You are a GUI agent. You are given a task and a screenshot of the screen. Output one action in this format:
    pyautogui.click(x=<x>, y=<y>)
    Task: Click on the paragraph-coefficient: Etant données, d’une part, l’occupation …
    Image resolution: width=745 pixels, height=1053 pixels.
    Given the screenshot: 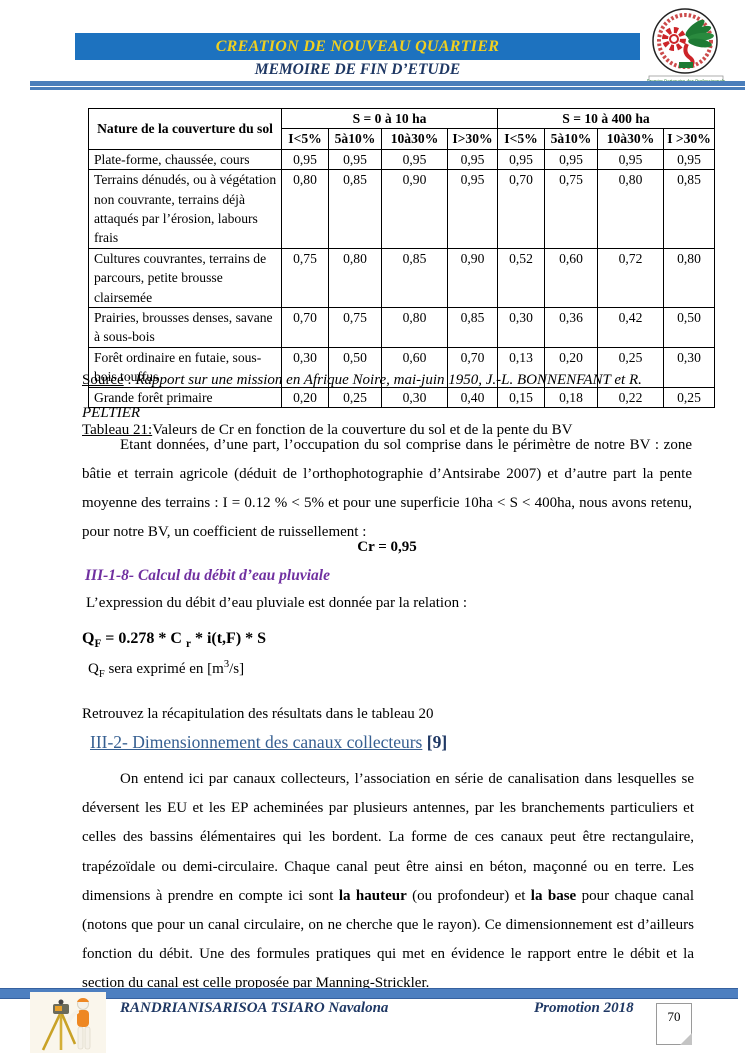 What is the action you would take?
    pyautogui.click(x=387, y=488)
    